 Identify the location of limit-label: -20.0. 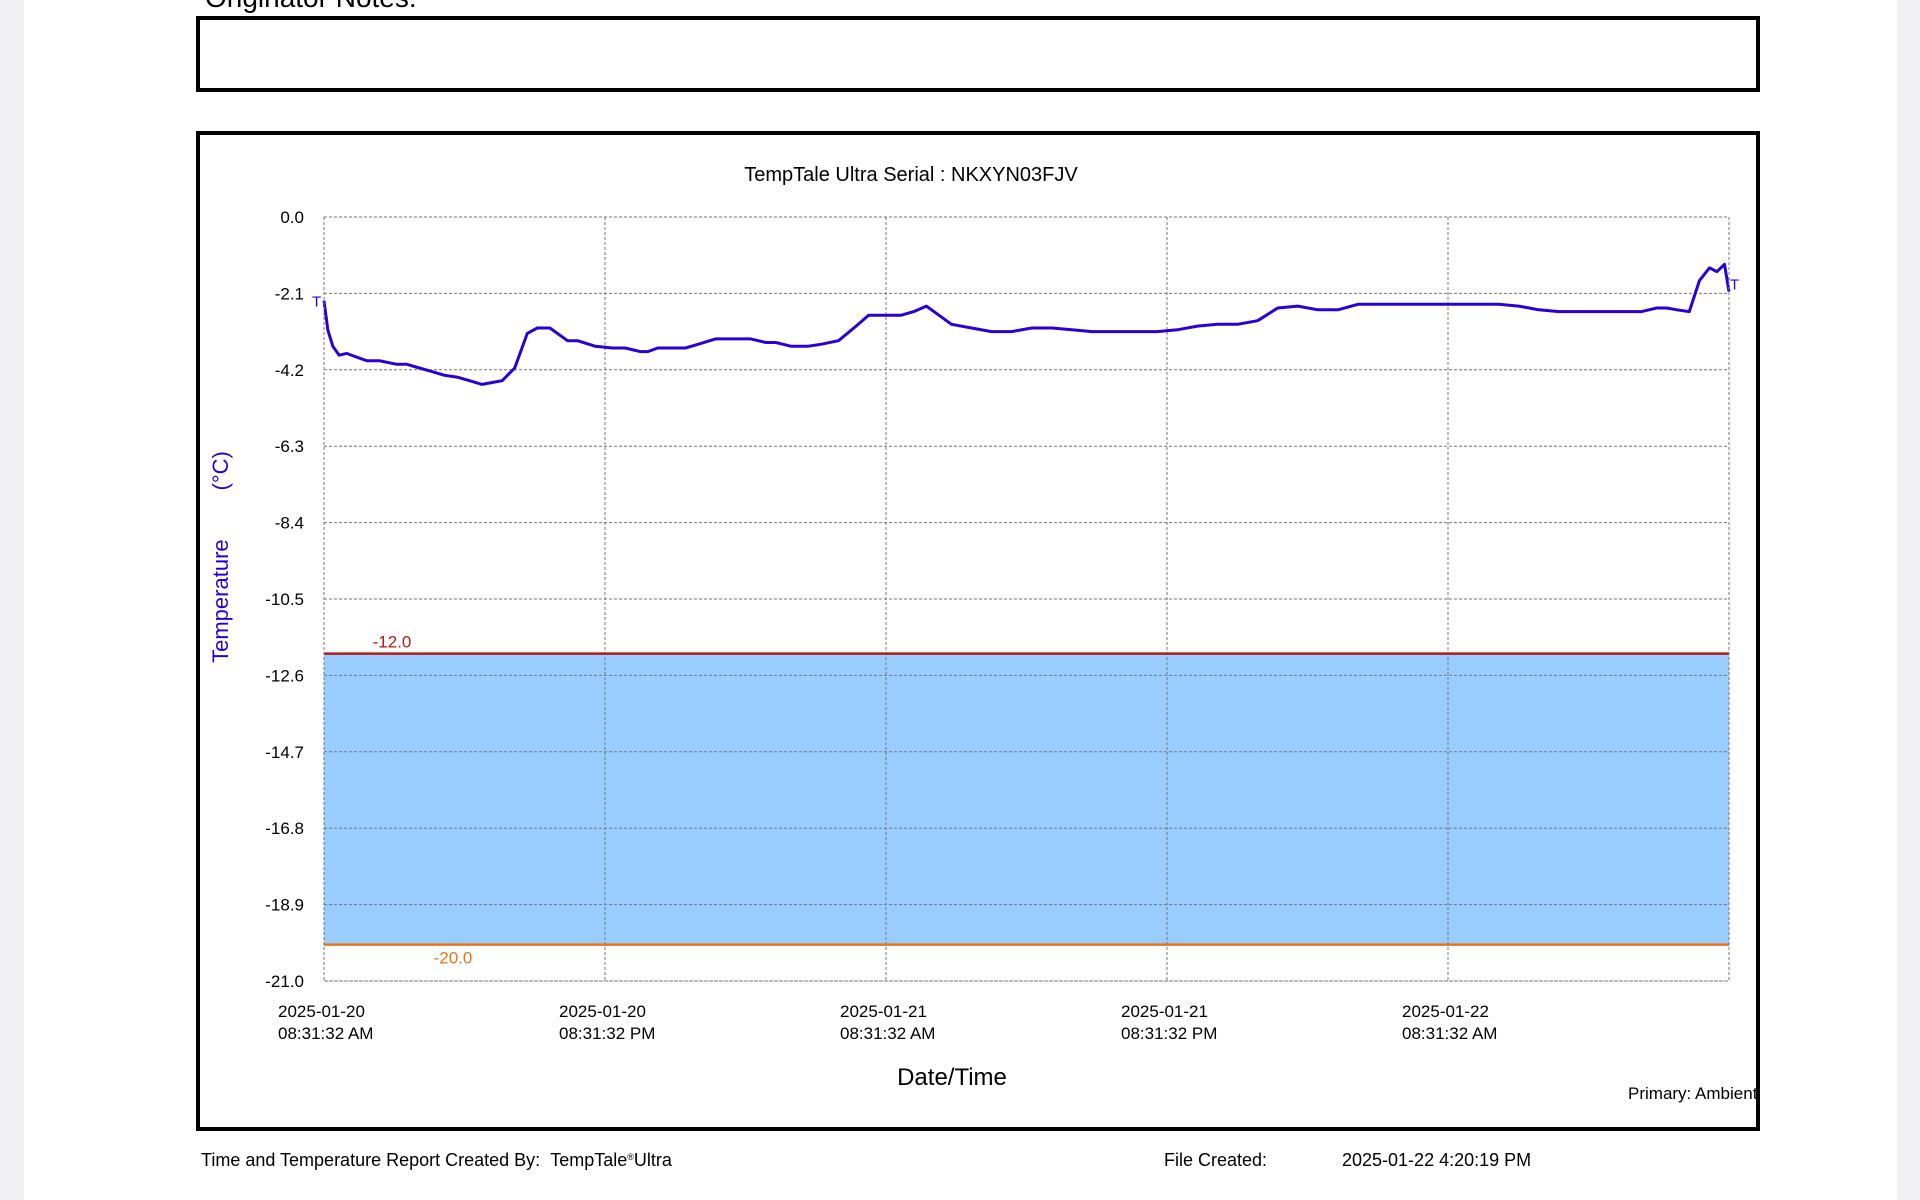
(453, 958).